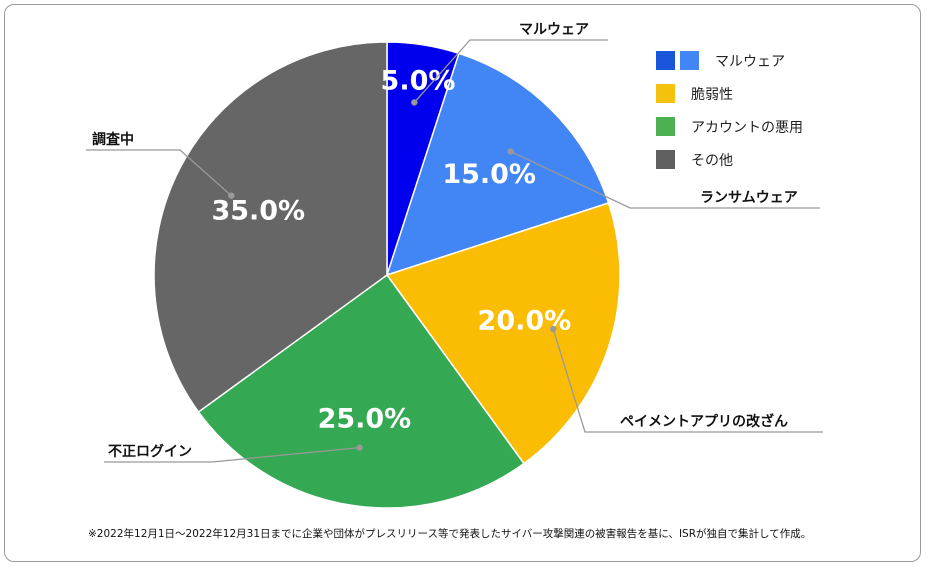 The width and height of the screenshot is (927, 568). I want to click on legend-label: アカウントの悪用, so click(747, 127).